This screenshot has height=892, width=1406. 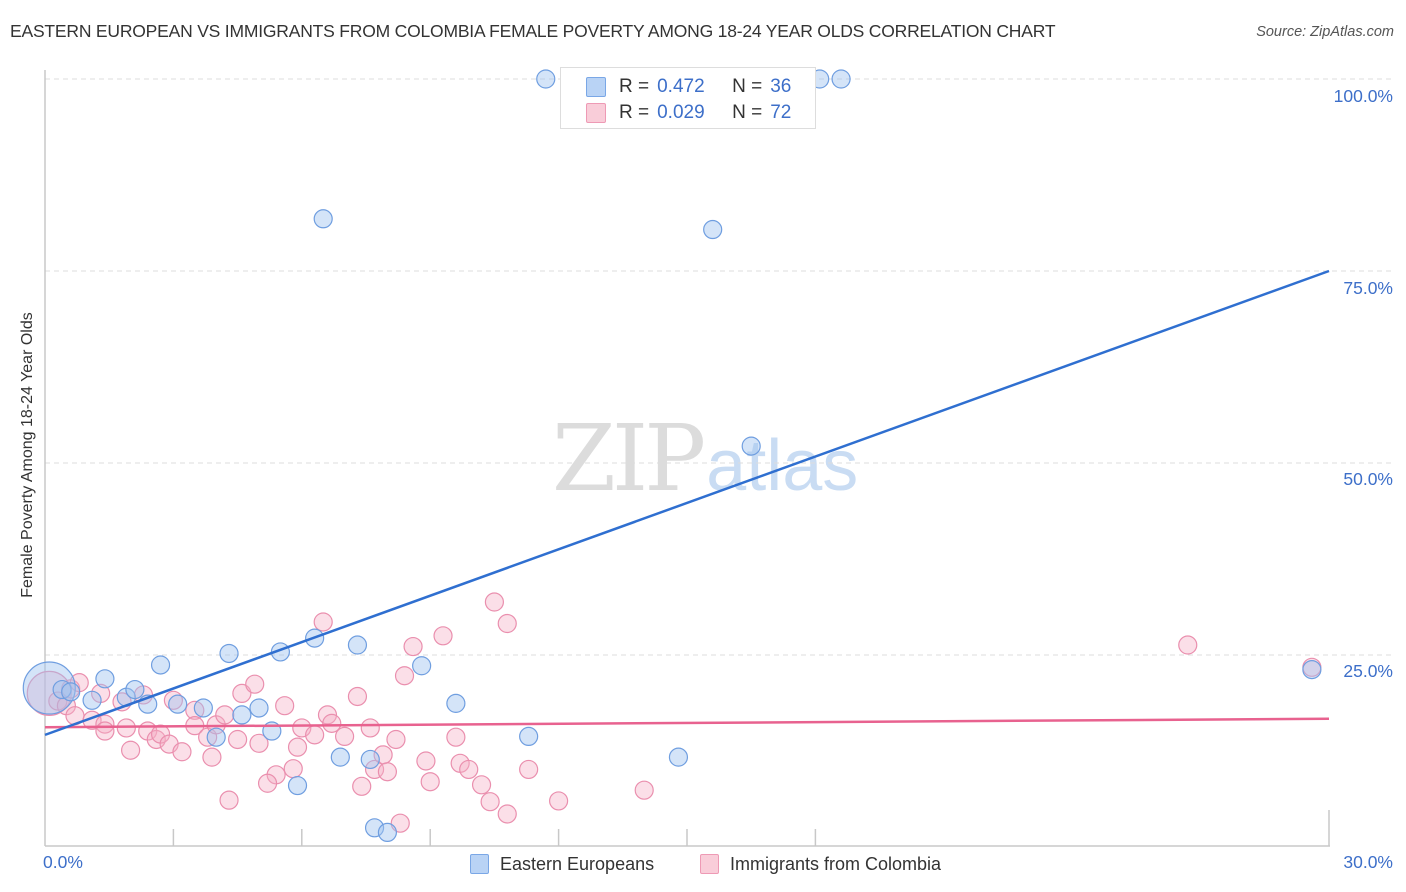 What do you see at coordinates (681, 112) in the screenshot?
I see `r-value: 0.029` at bounding box center [681, 112].